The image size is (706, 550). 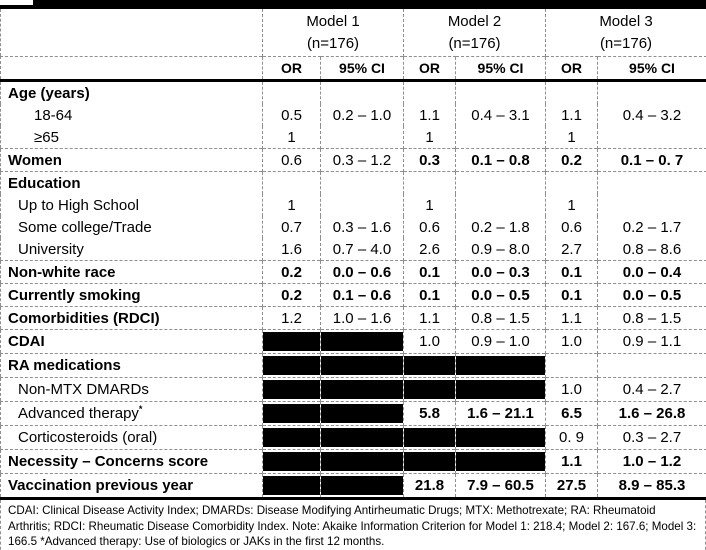 What do you see at coordinates (651, 115) in the screenshot?
I see `ci-cell: 0.4 – 3.2` at bounding box center [651, 115].